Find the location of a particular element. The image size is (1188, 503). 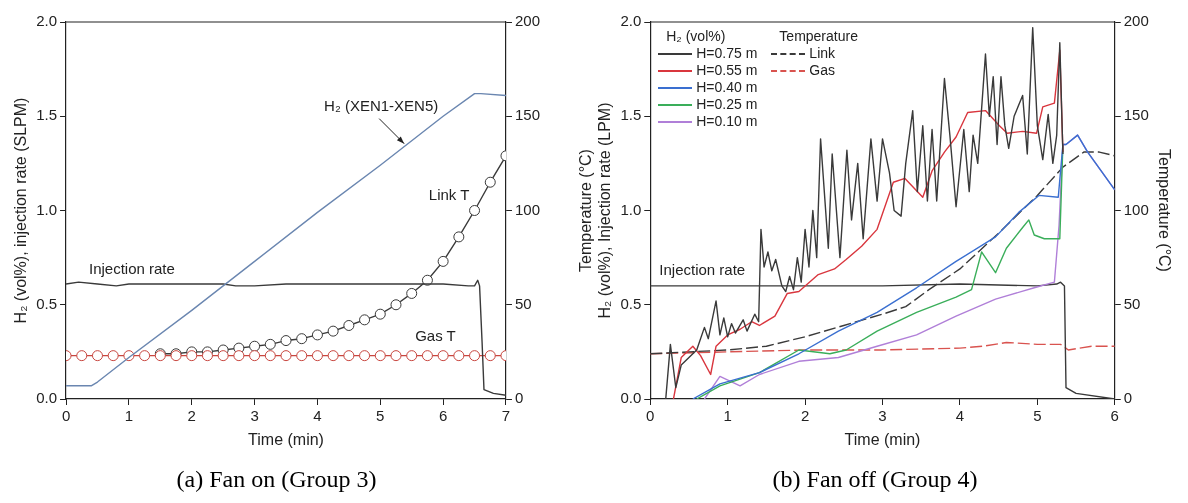

y2-axis-title: Temperature (°C) is located at coordinates (1164, 210).